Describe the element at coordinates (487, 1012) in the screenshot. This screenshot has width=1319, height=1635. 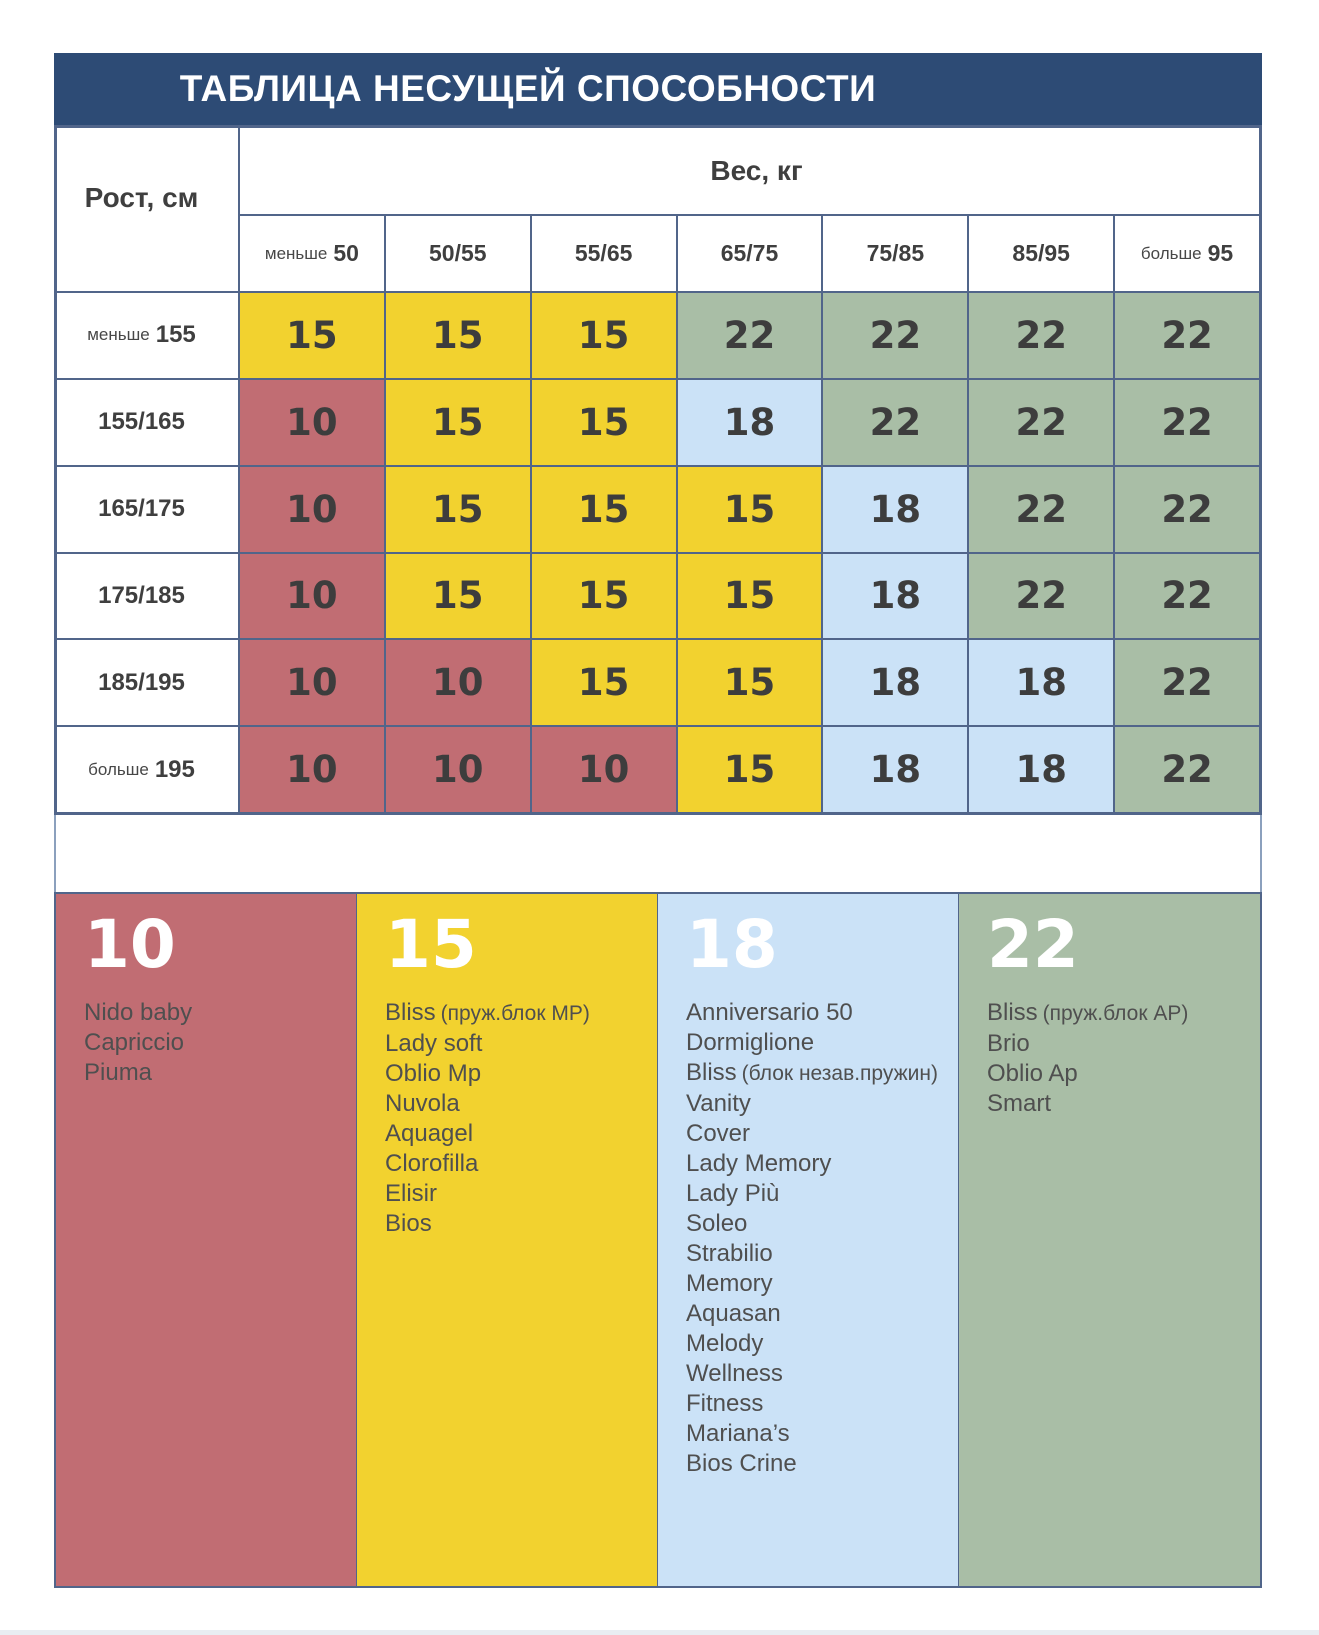
I see `product-item: Bliss (пруж.блок MP)` at that location.